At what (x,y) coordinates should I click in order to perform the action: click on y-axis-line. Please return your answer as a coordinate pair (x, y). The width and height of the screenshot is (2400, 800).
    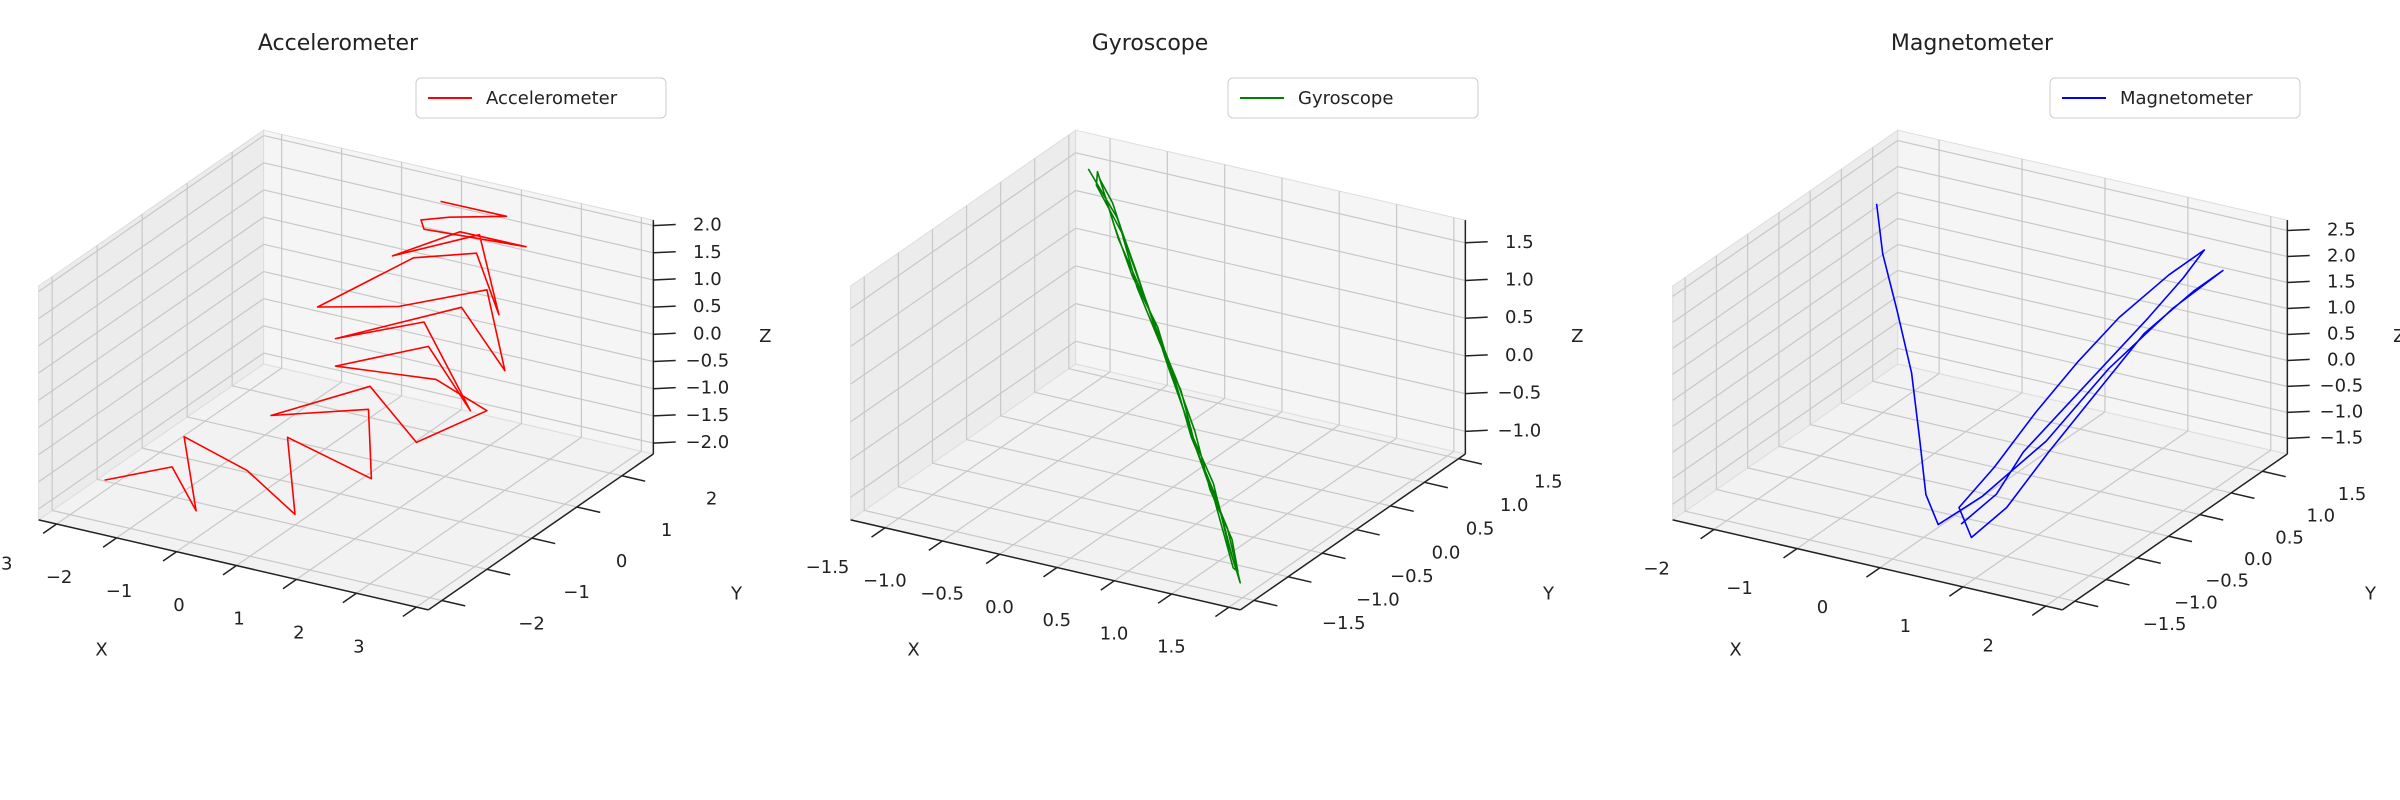
    Looking at the image, I should click on (540, 532).